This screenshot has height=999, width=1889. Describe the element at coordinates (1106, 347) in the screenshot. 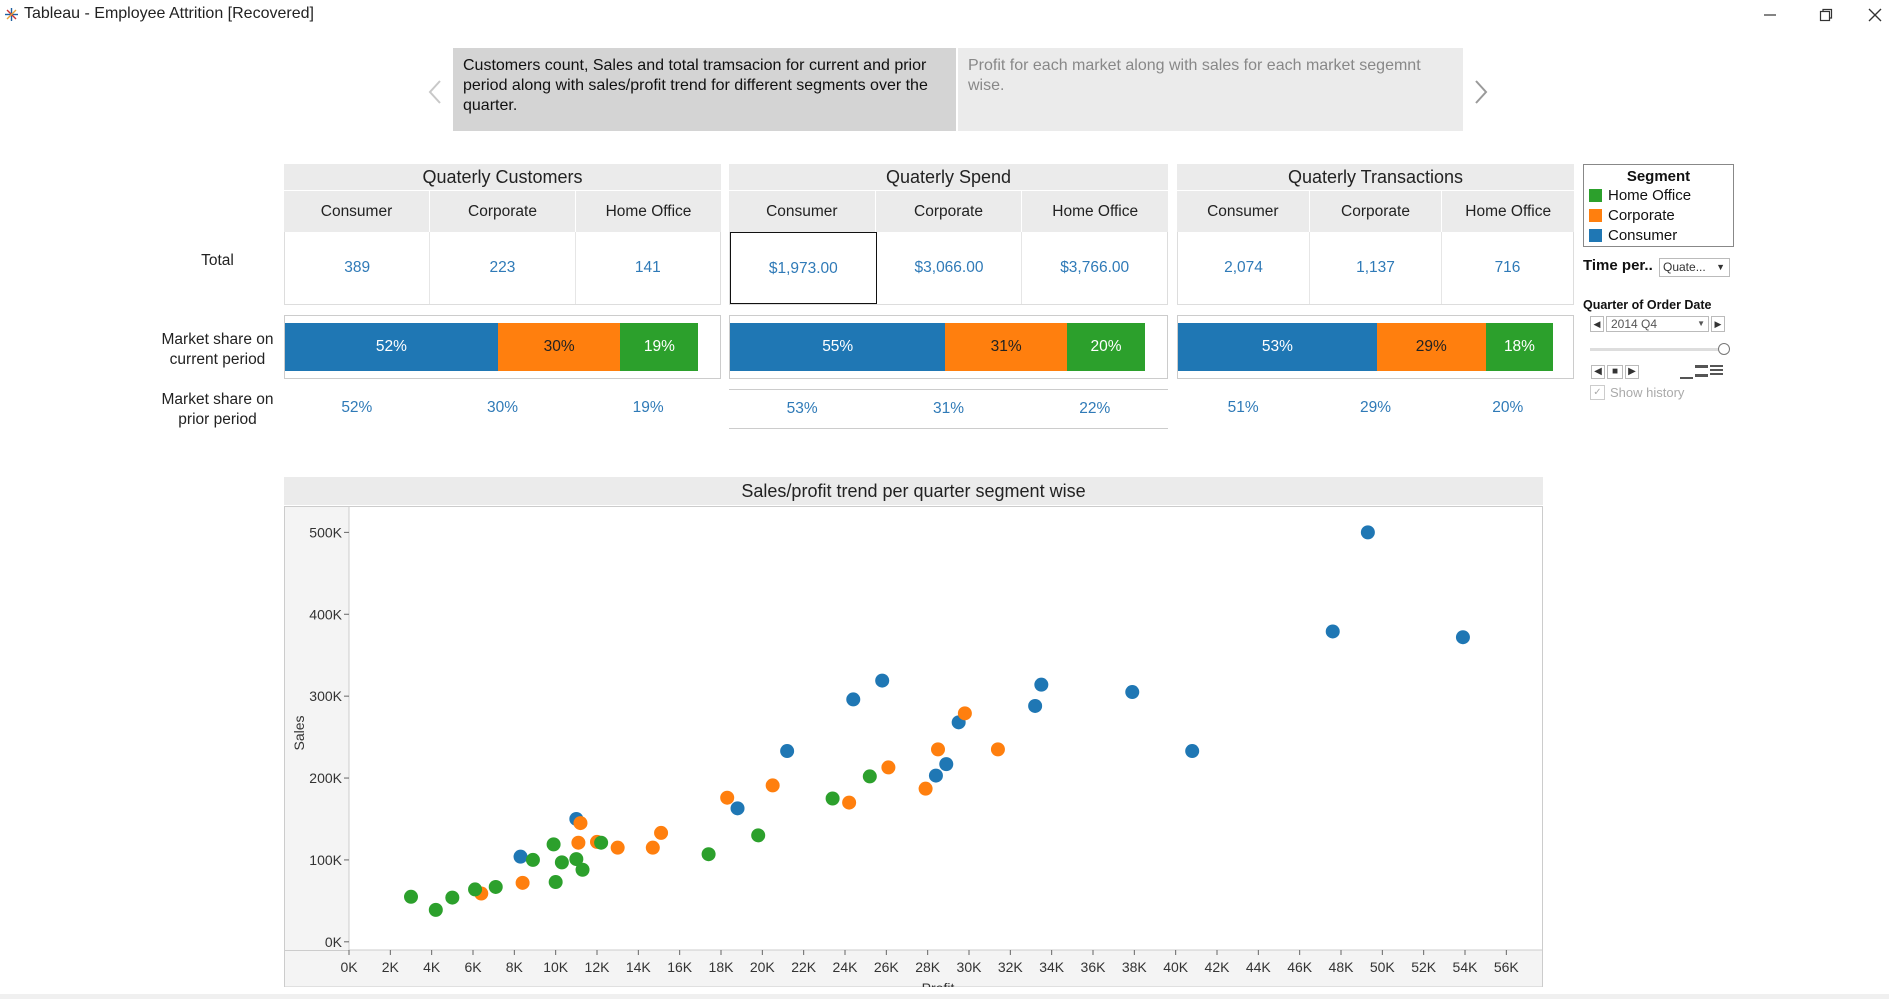

I see `share-segment-home-office: 20%` at that location.